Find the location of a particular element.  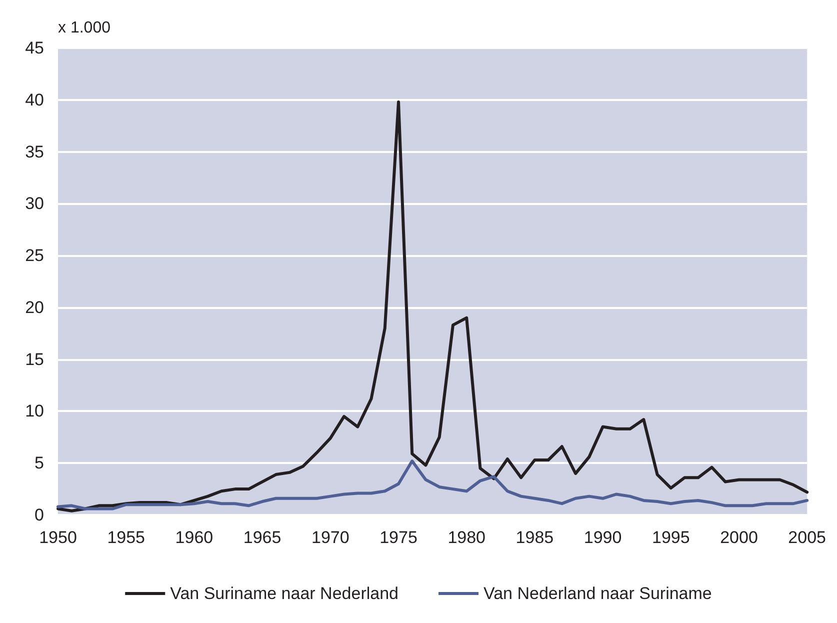

x-tick-label: 1985 is located at coordinates (535, 537).